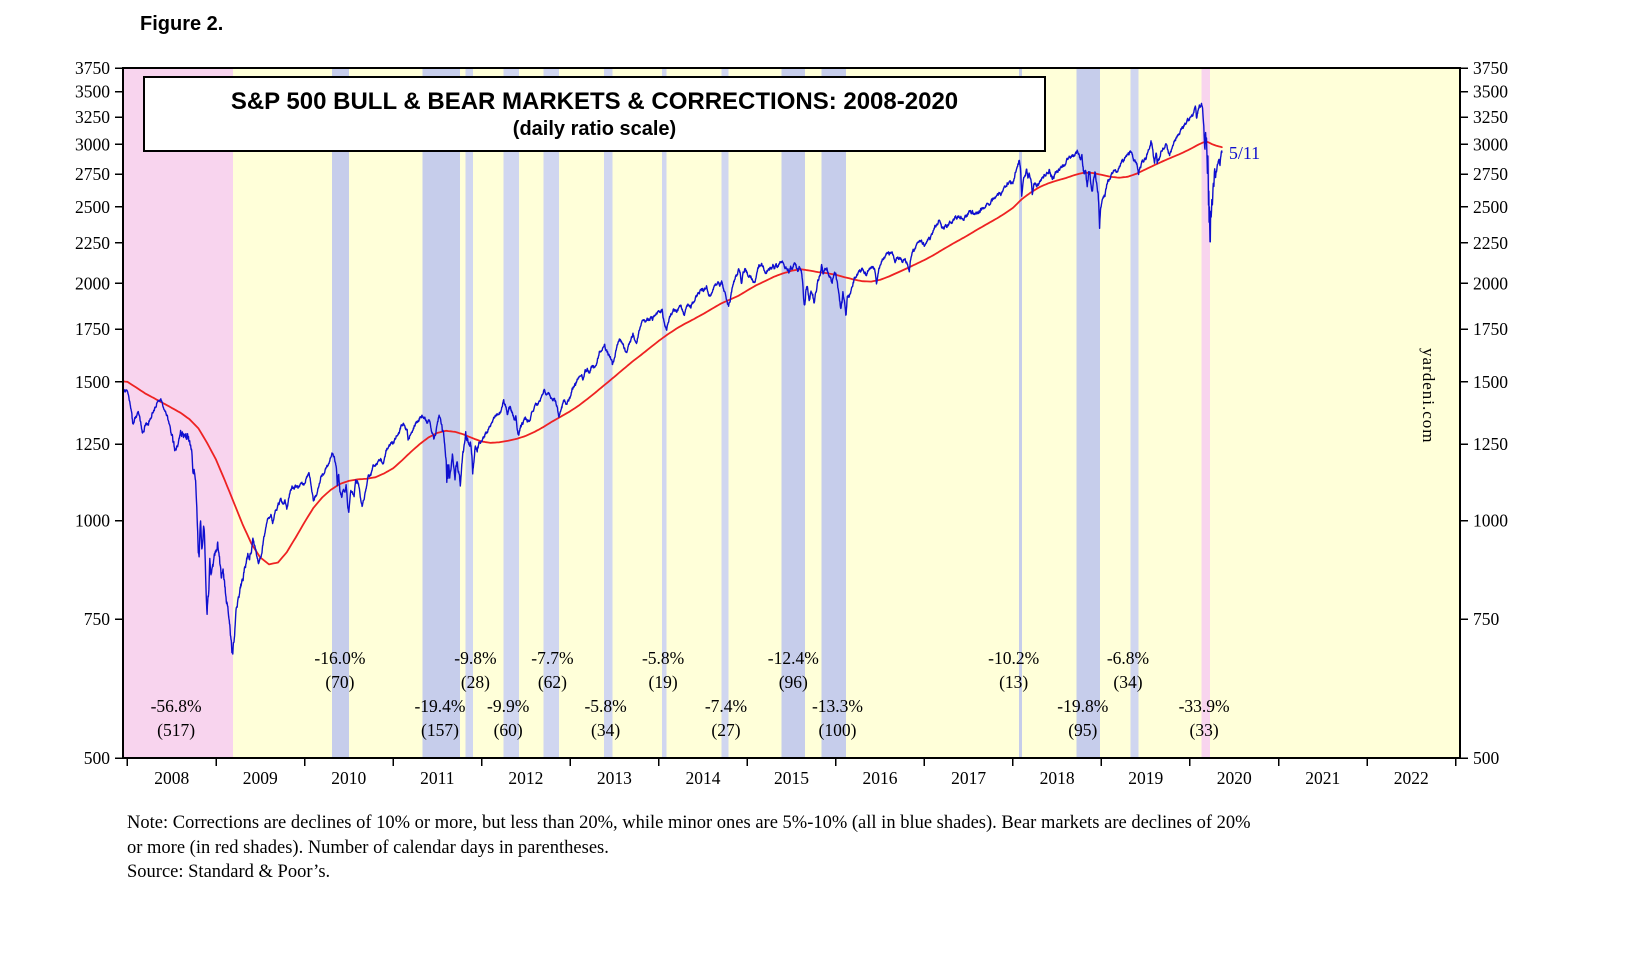  Describe the element at coordinates (552, 682) in the screenshot. I see `decline-annotation-days: (62)` at that location.